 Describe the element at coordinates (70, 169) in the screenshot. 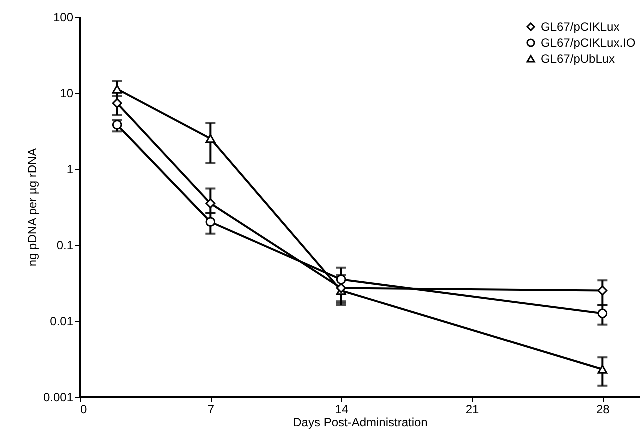

I see `y-tick-label: 1` at that location.